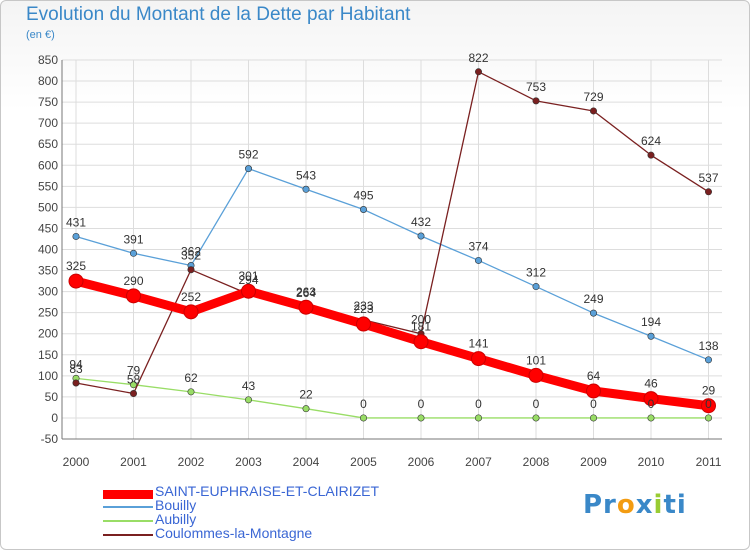 The width and height of the screenshot is (750, 550). Describe the element at coordinates (191, 297) in the screenshot. I see `data-label: 252` at that location.